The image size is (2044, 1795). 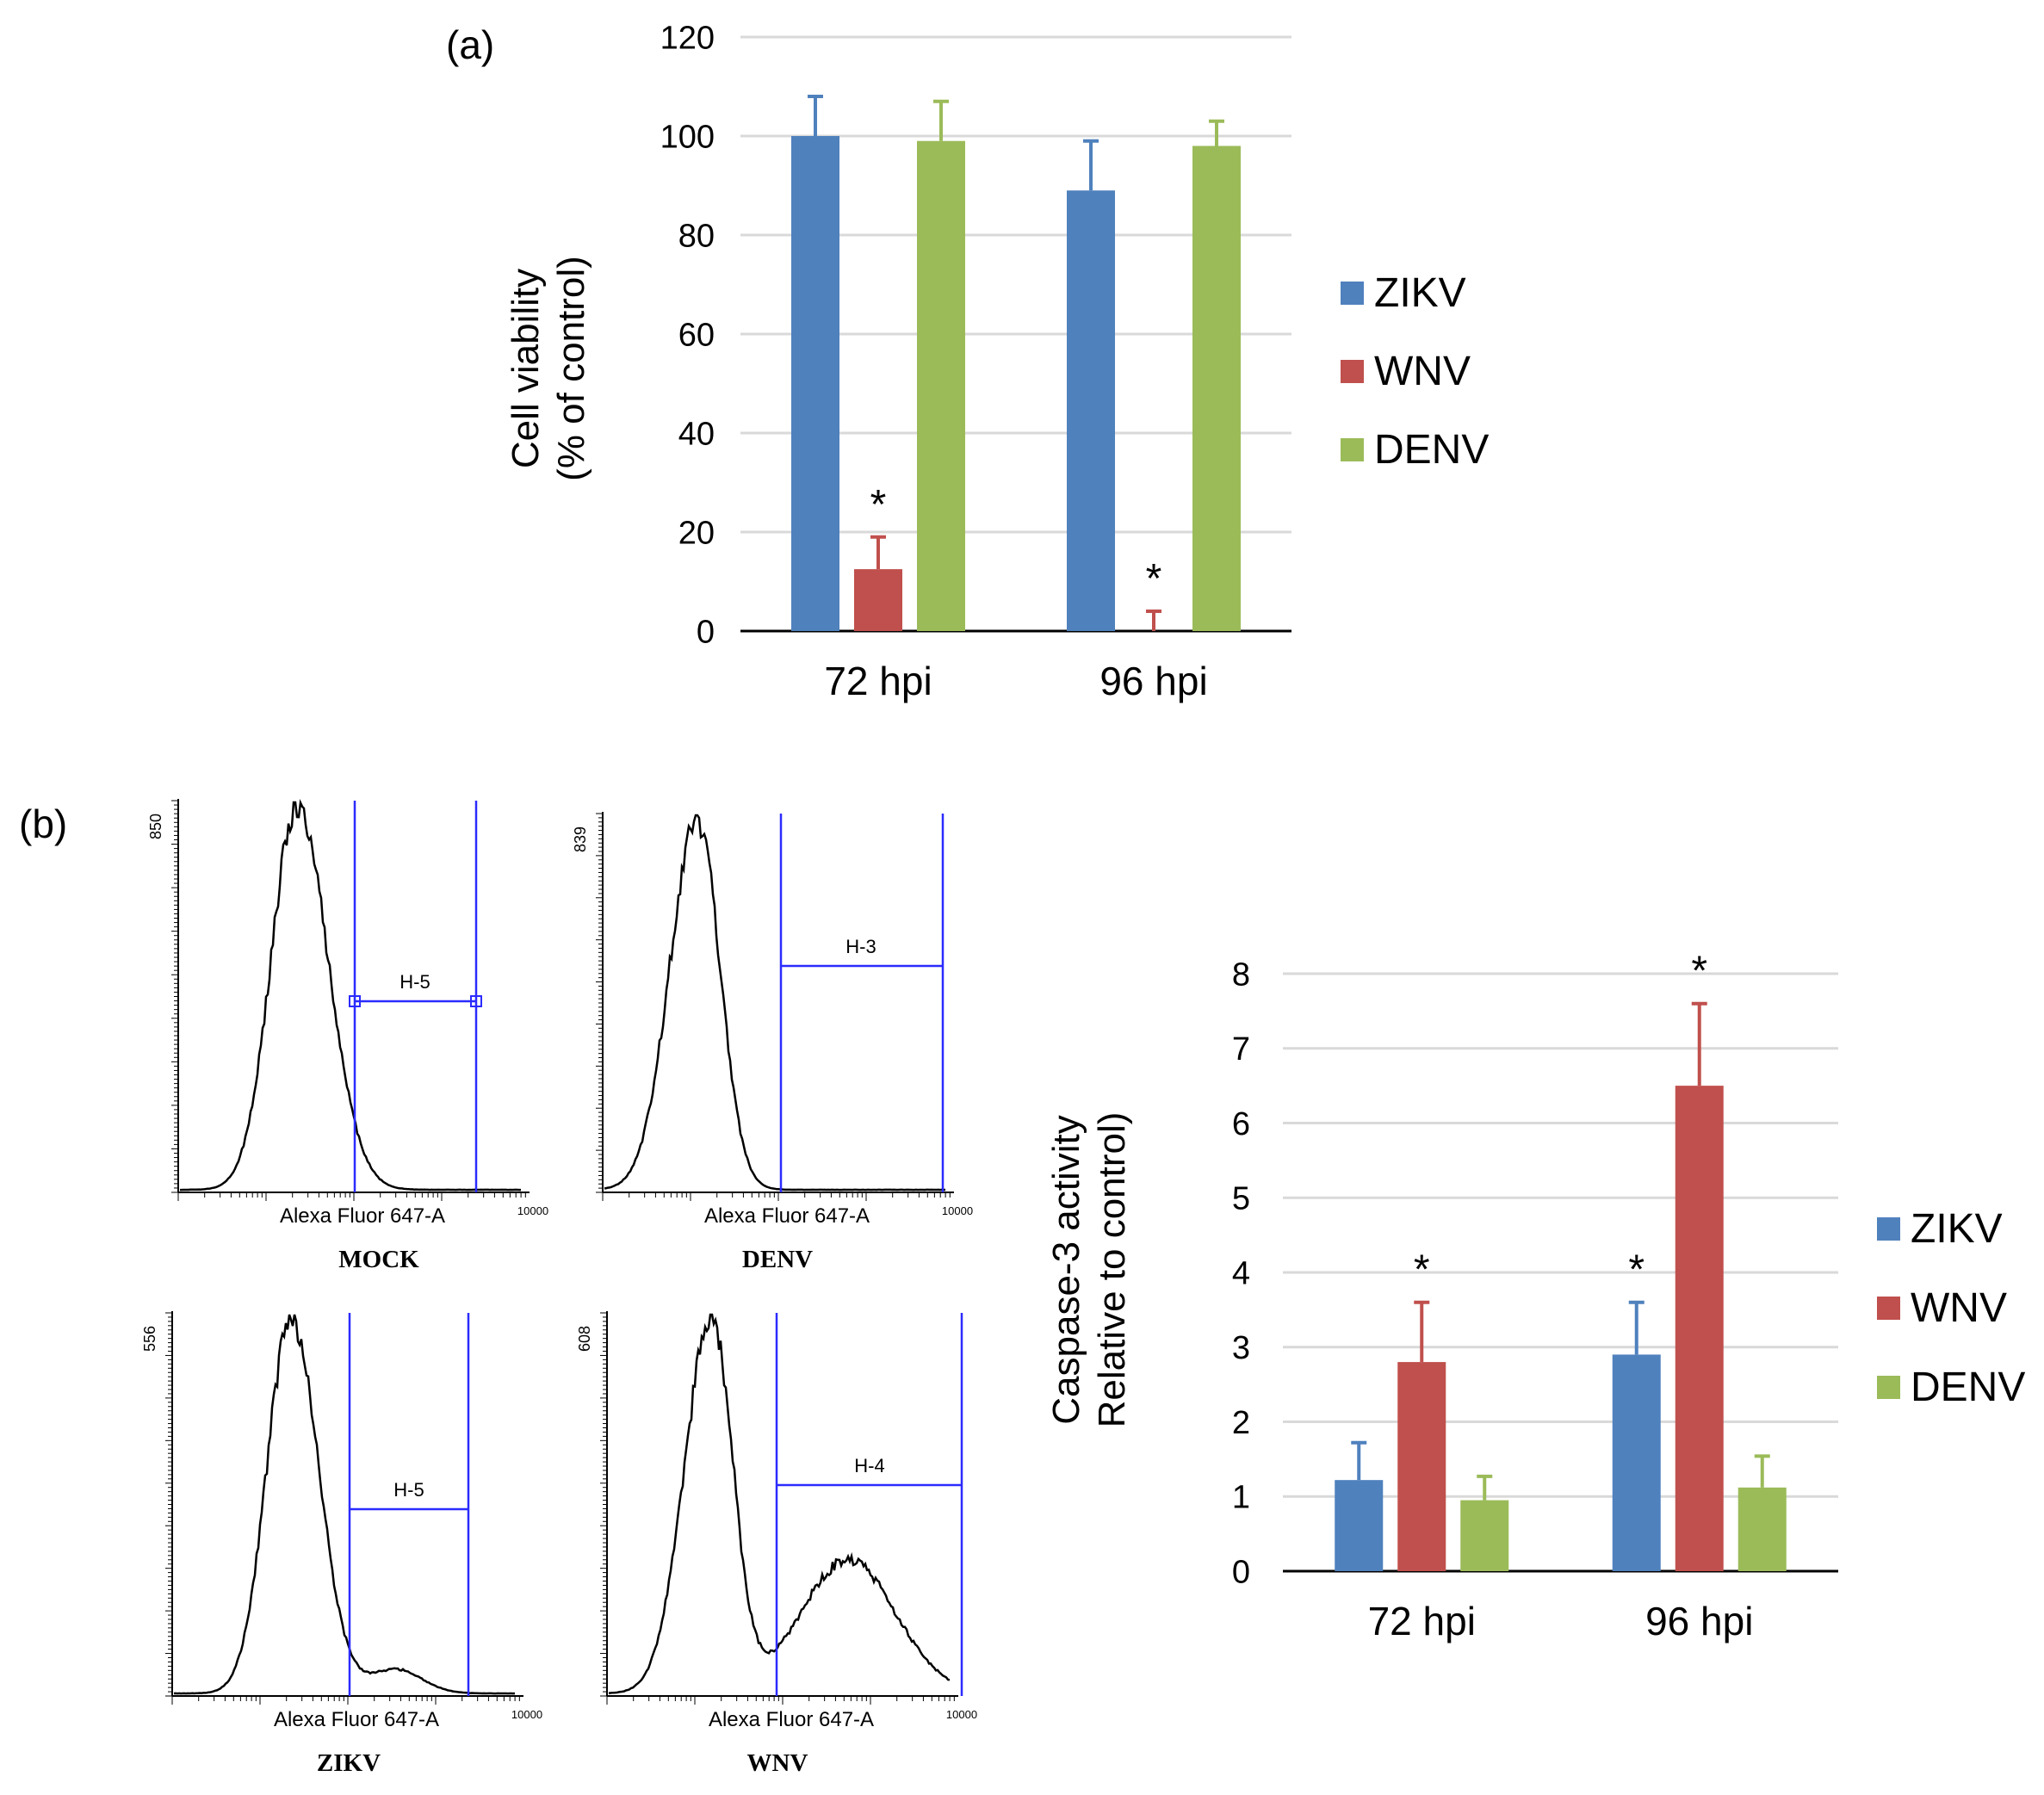 What do you see at coordinates (687, 137) in the screenshot?
I see `y-tick-label: 100` at bounding box center [687, 137].